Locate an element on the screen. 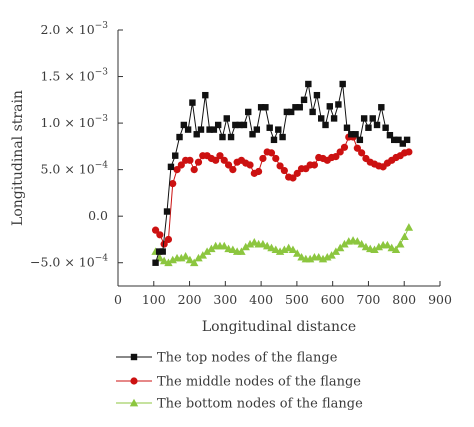  y-tick-mantissa: 0.0 is located at coordinates (98, 215).